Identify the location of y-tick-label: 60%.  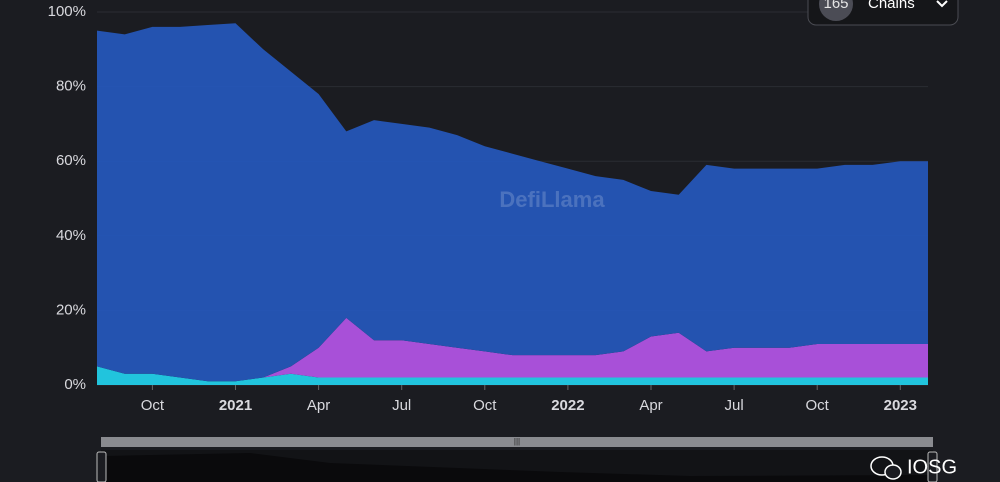
(71, 160).